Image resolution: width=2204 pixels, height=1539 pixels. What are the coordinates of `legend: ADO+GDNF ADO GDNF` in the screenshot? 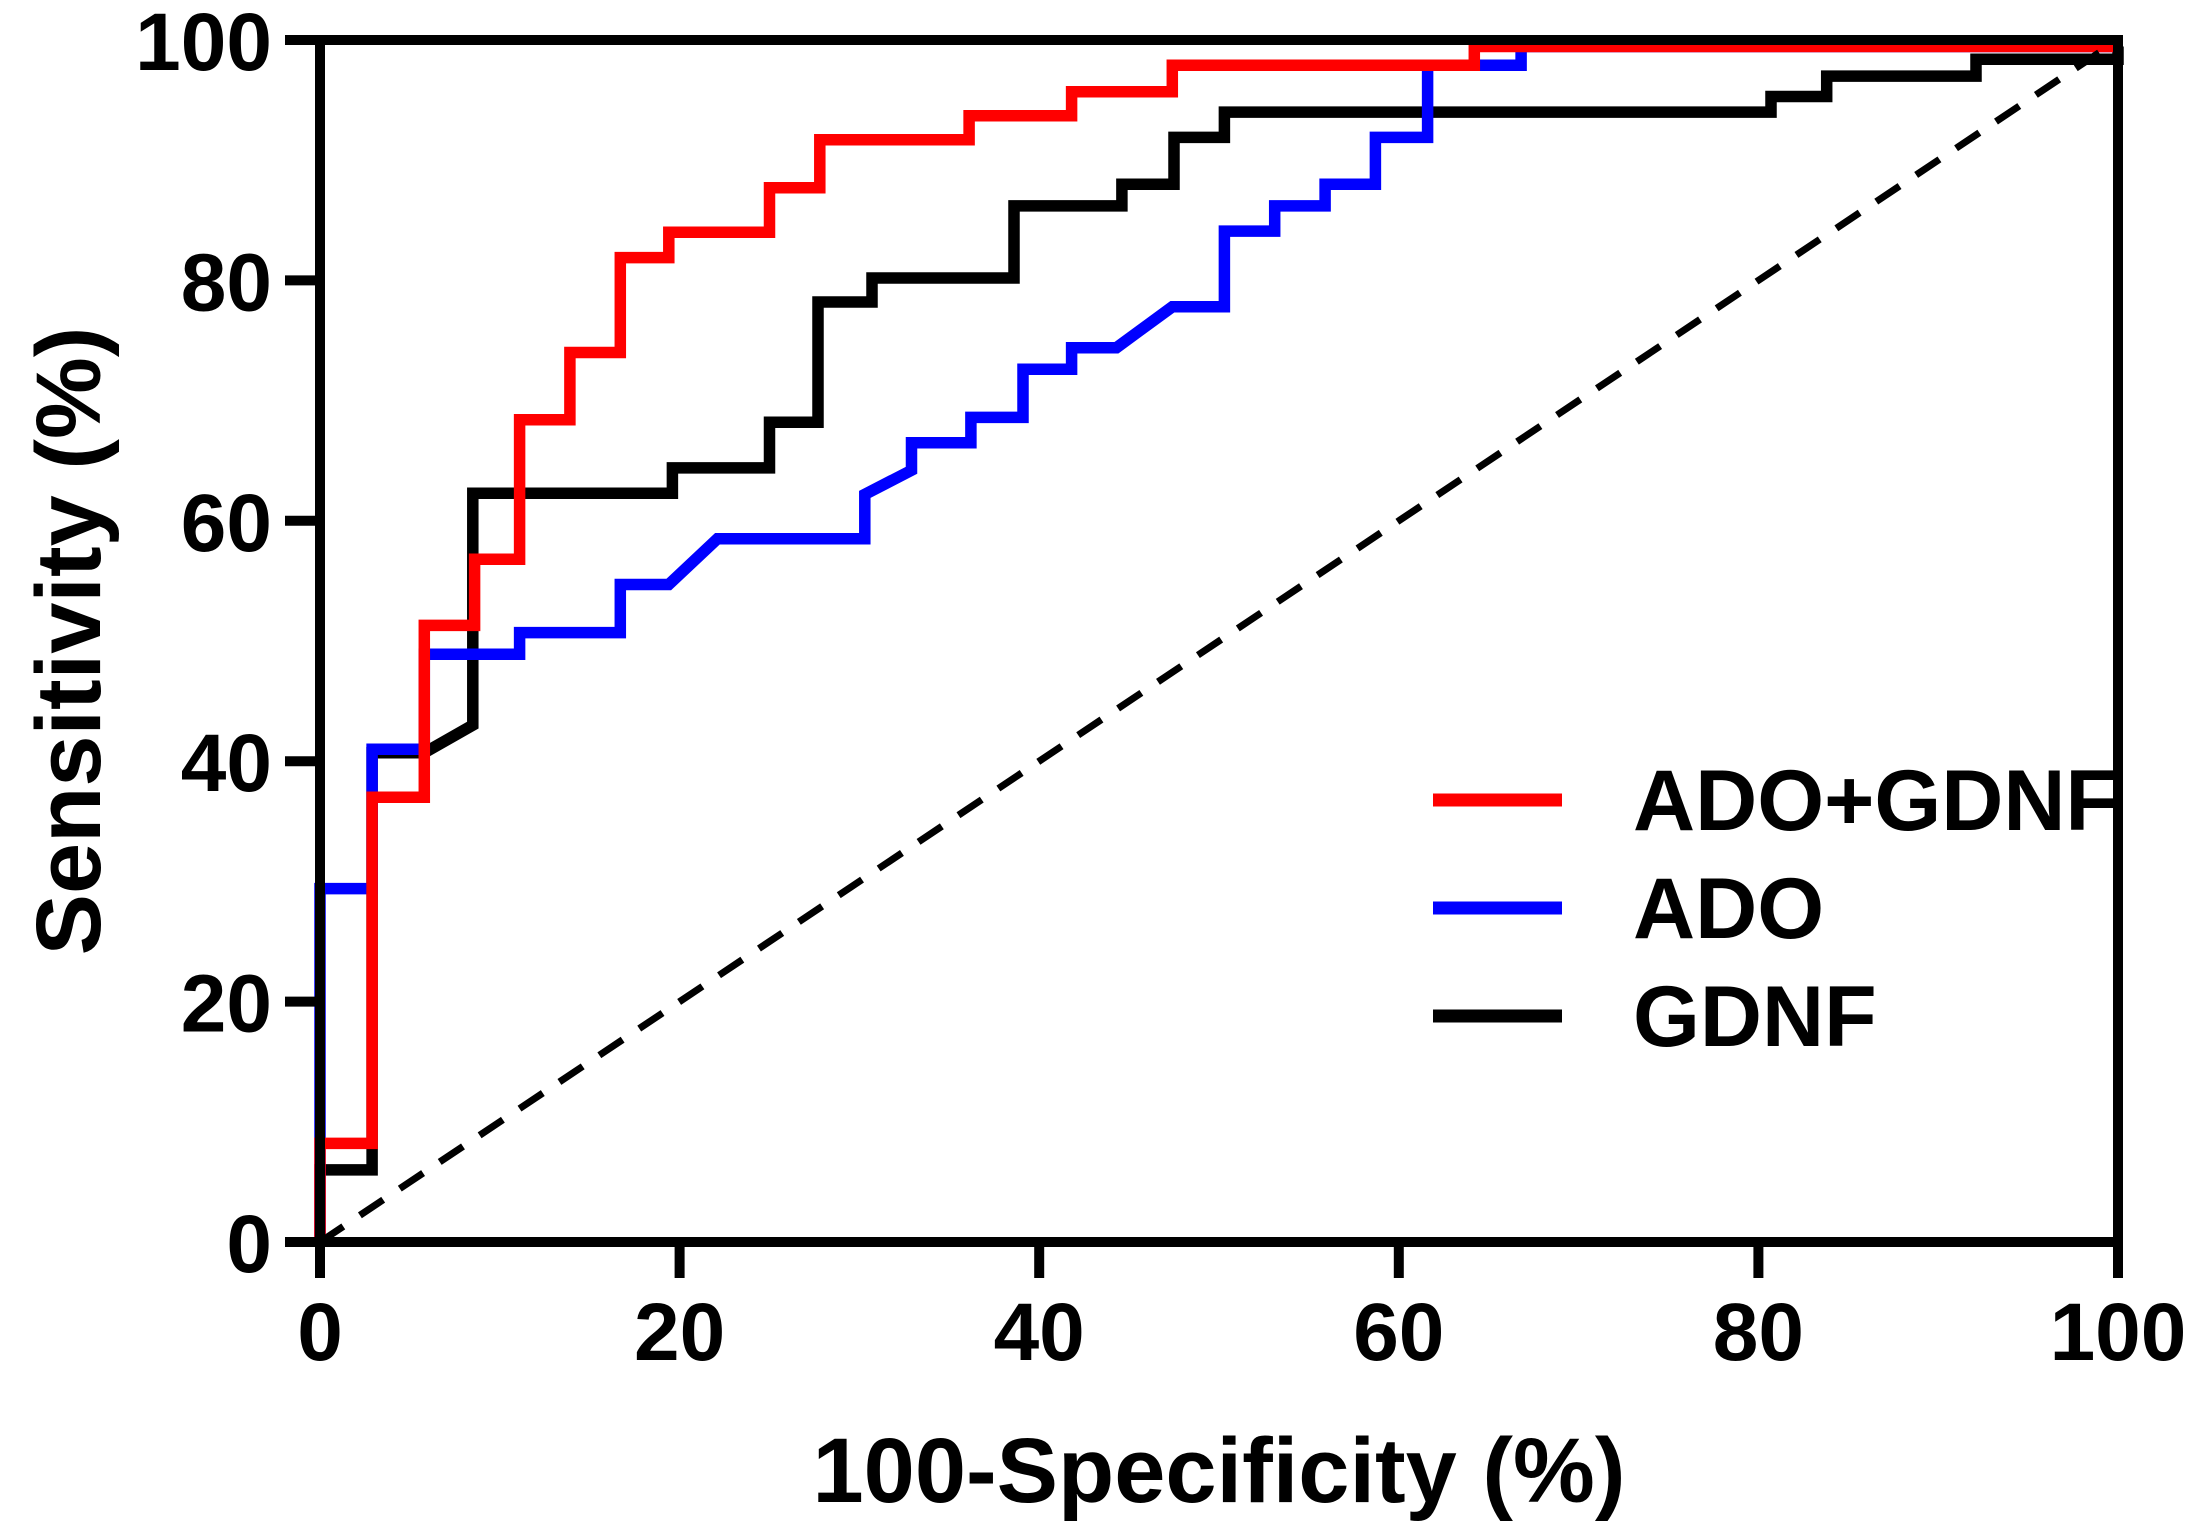 It's located at (1775, 909).